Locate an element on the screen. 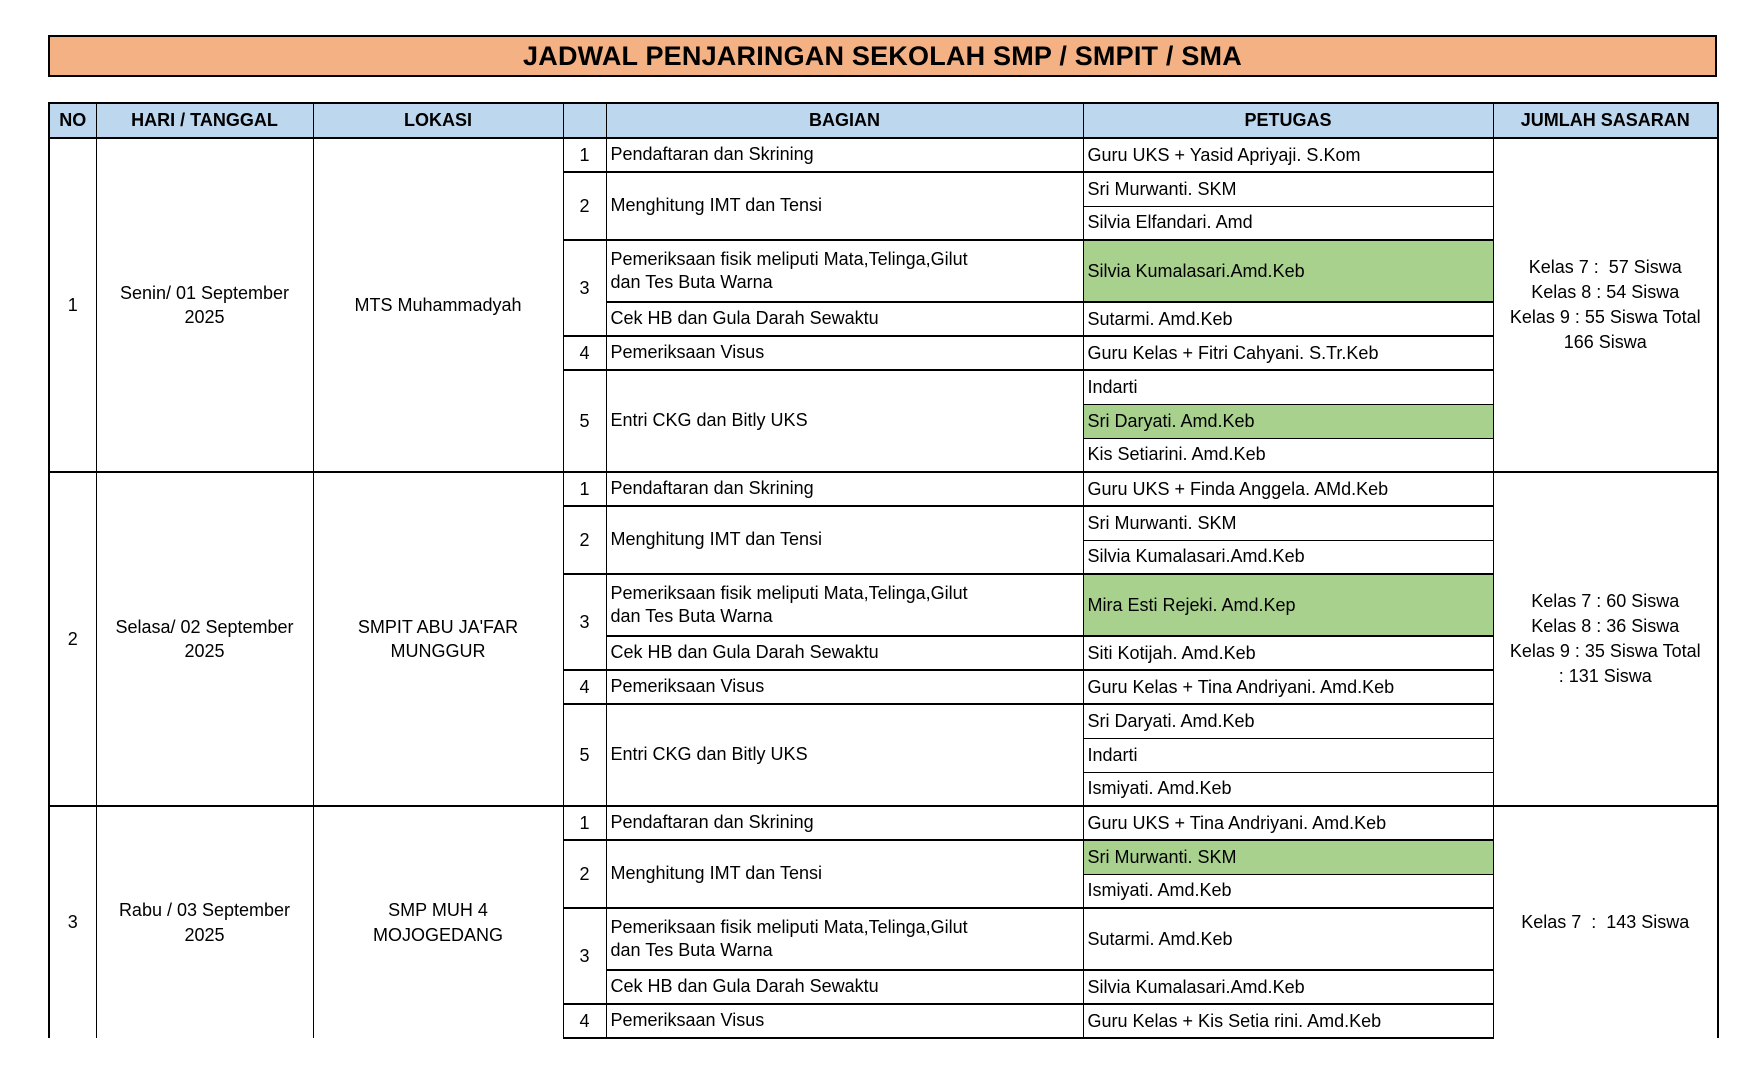 This screenshot has width=1754, height=1073. date-cell: Rabu / 03 September 2025 is located at coordinates (204, 921).